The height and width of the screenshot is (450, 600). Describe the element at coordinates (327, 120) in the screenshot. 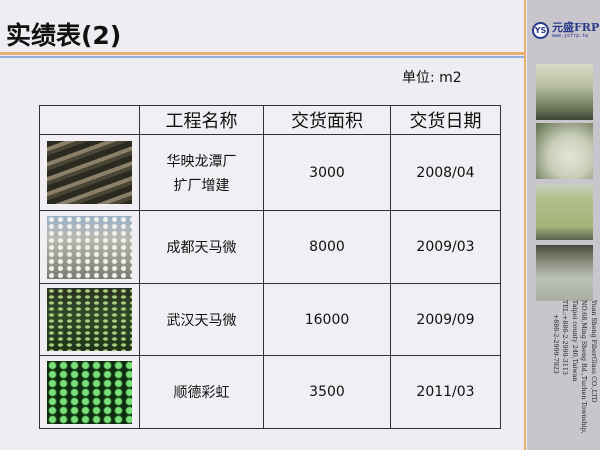

I see `header-area: 交货面积` at that location.